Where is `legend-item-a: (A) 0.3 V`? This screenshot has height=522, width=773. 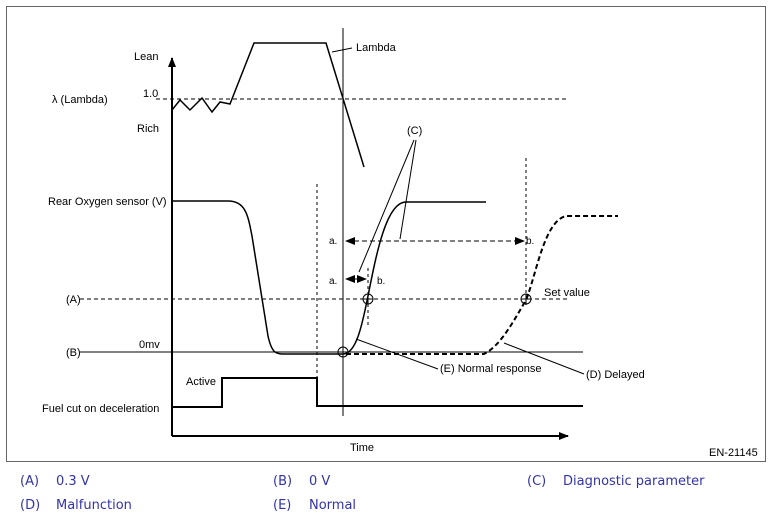
legend-item-a: (A) 0.3 V is located at coordinates (55, 481).